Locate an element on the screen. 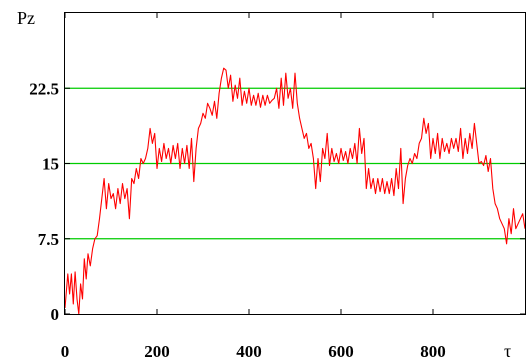 The width and height of the screenshot is (527, 363). x-axis-title: τ is located at coordinates (507, 351).